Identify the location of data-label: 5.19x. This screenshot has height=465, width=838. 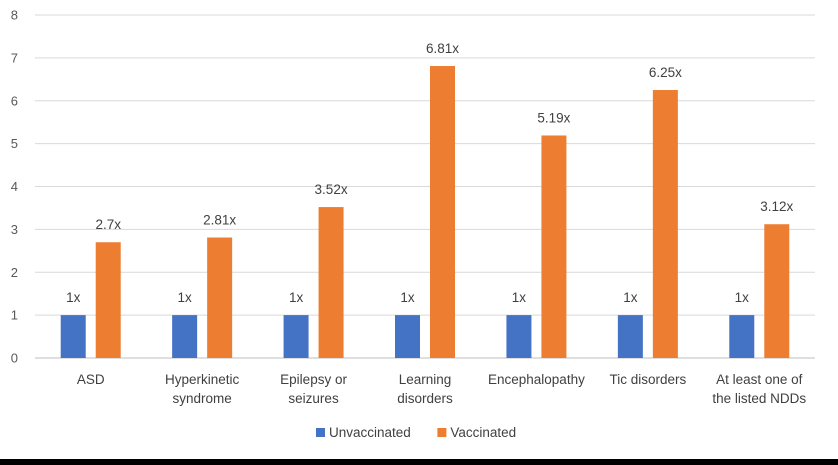
(553, 117).